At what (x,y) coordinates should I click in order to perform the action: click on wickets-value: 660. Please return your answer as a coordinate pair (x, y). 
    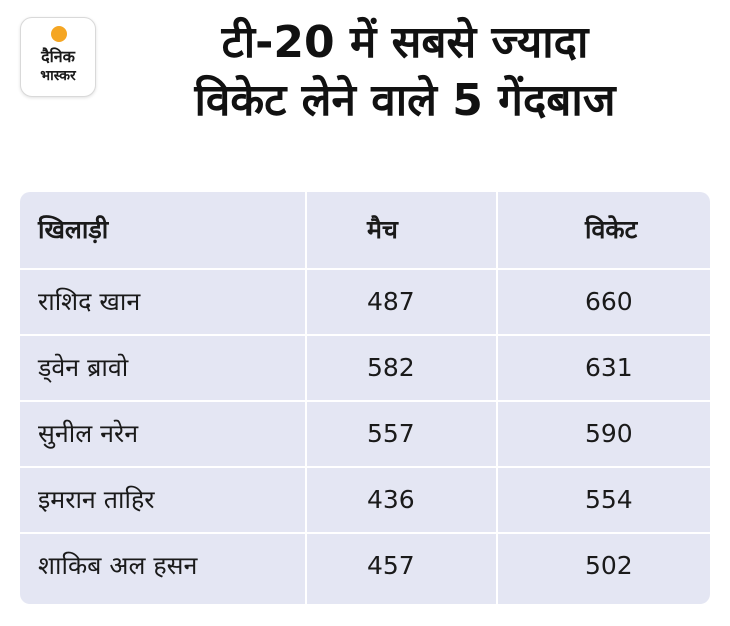
    Looking at the image, I should click on (609, 301).